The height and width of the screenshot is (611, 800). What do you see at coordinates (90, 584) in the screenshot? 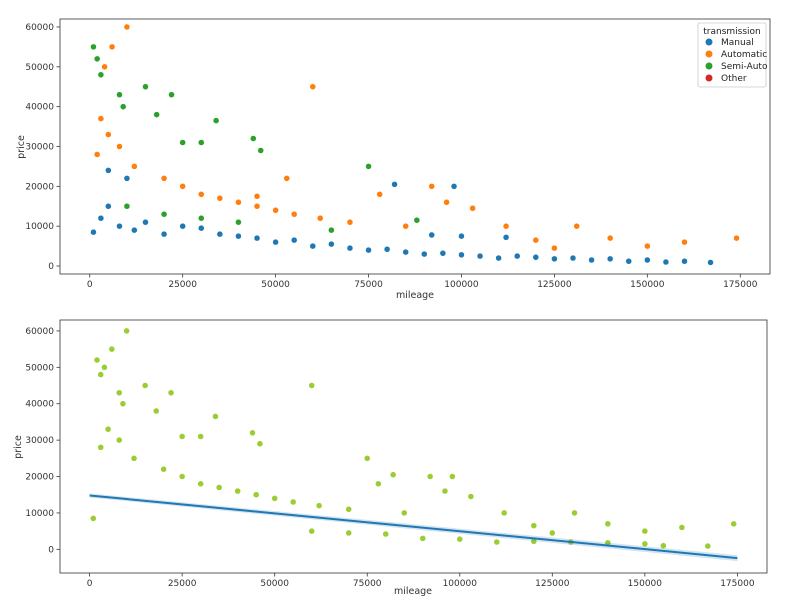
I see `x-tick-label: 0` at bounding box center [90, 584].